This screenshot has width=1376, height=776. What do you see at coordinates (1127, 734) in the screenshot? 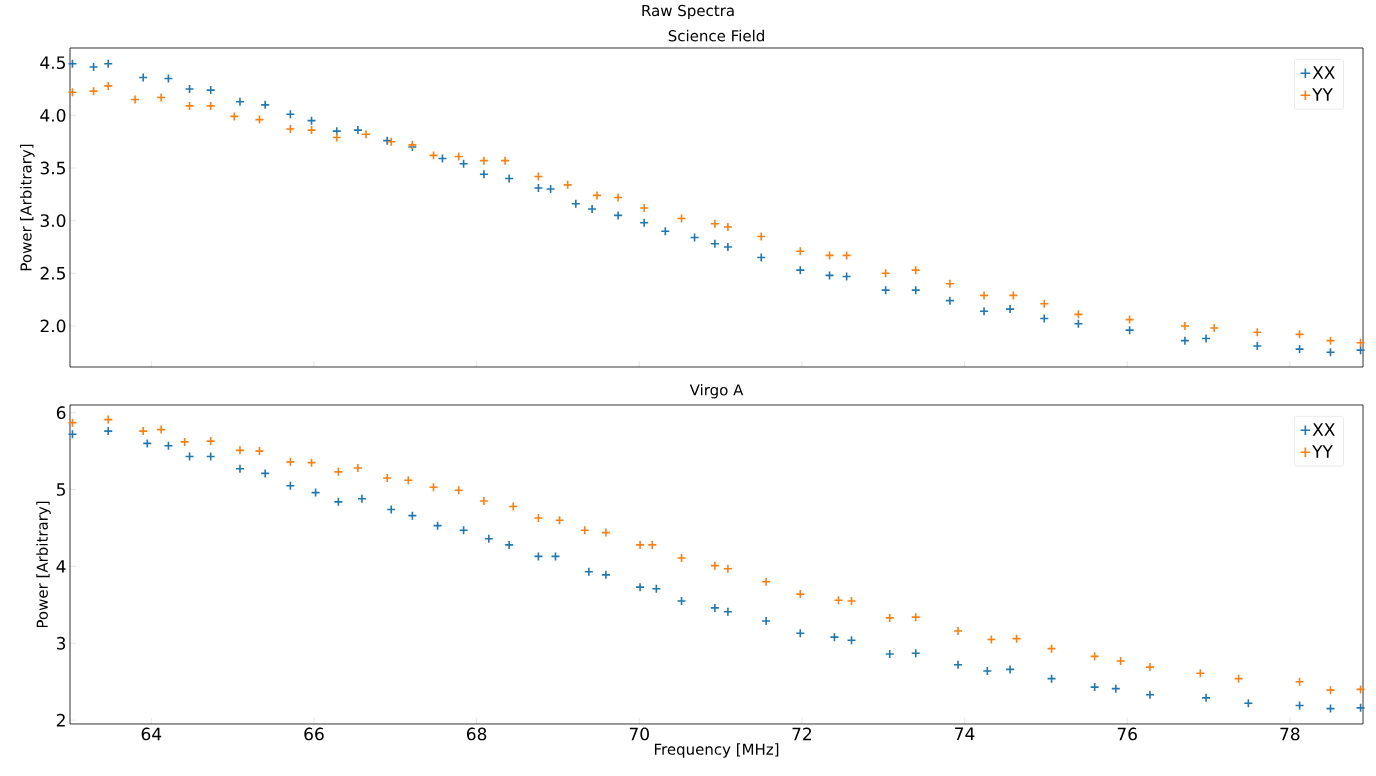
I see `x-tick-label: 76` at bounding box center [1127, 734].